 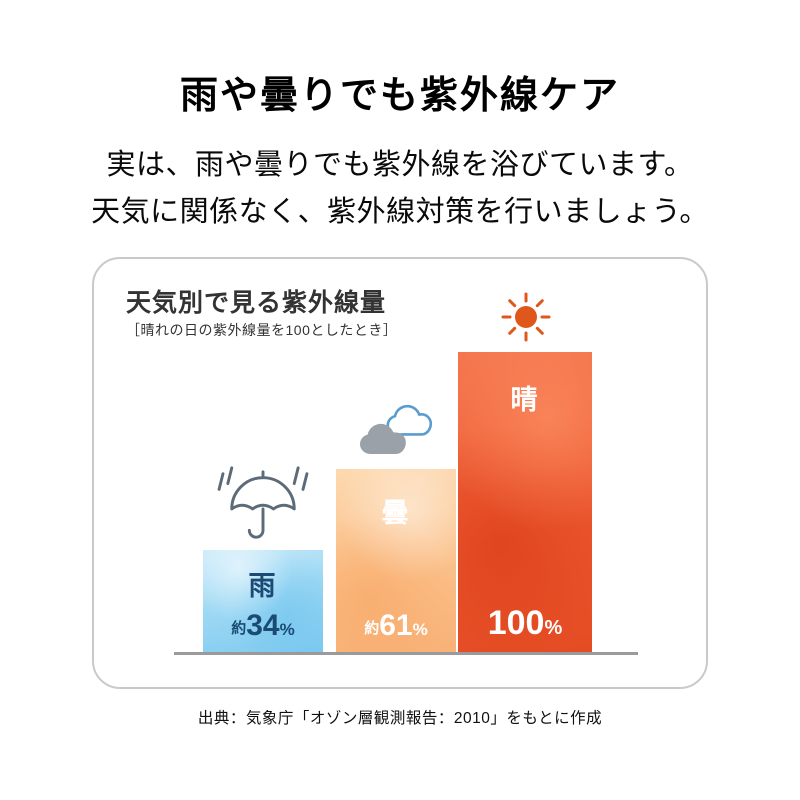 What do you see at coordinates (396, 432) in the screenshot?
I see `clouds-icon` at bounding box center [396, 432].